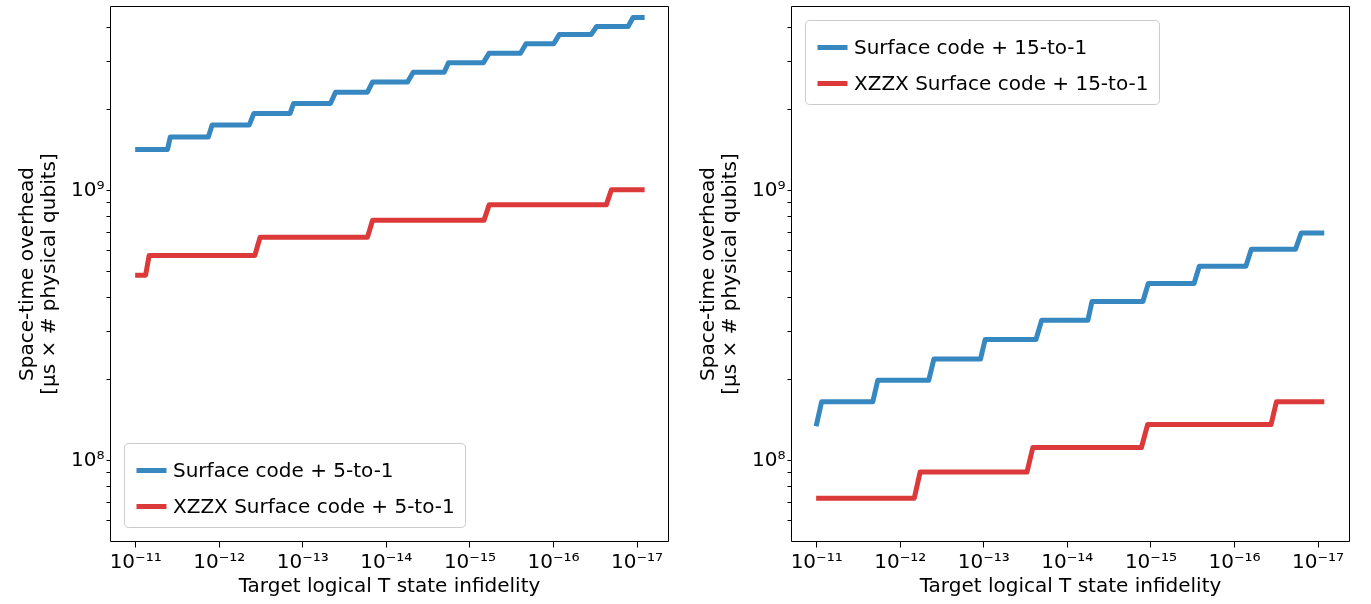 This screenshot has height=604, width=1371. I want to click on legend-label: XZZX Surface code + 5-to-1, so click(314, 505).